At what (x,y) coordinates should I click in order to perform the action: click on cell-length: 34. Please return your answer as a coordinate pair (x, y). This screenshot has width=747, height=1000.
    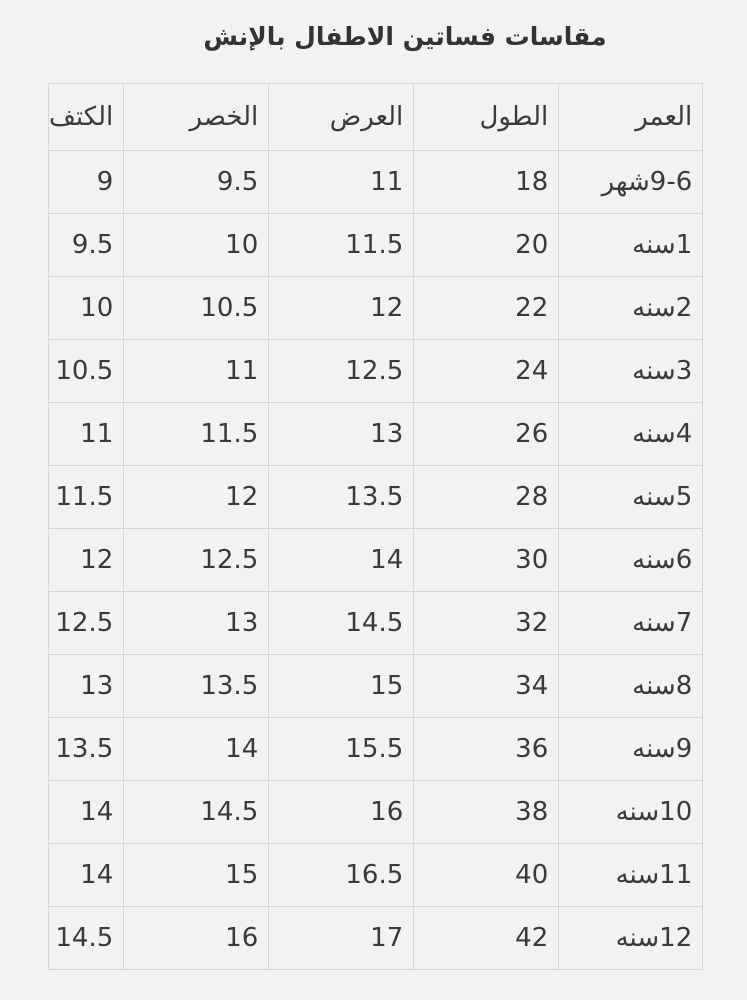
    Looking at the image, I should click on (486, 686).